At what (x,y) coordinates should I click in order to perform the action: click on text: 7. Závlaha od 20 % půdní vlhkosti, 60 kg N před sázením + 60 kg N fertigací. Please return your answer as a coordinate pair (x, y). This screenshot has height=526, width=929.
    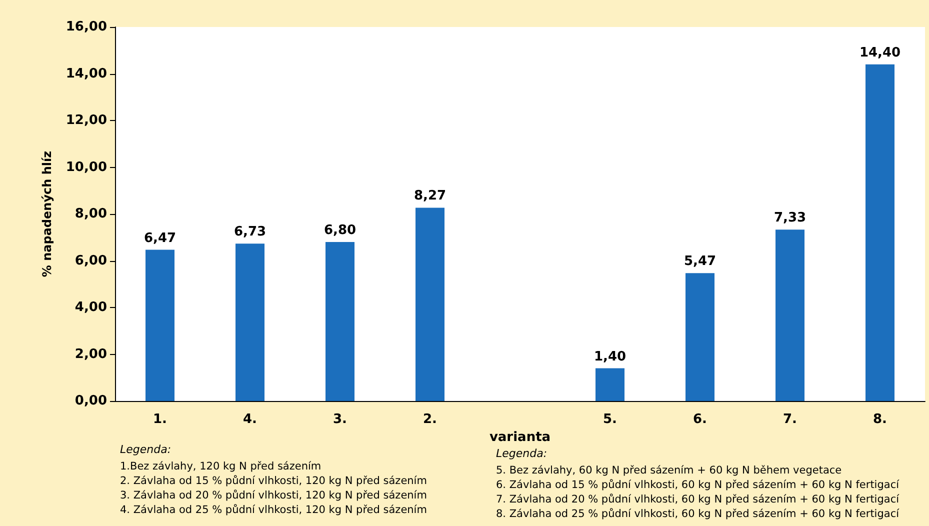
    Looking at the image, I should click on (698, 500).